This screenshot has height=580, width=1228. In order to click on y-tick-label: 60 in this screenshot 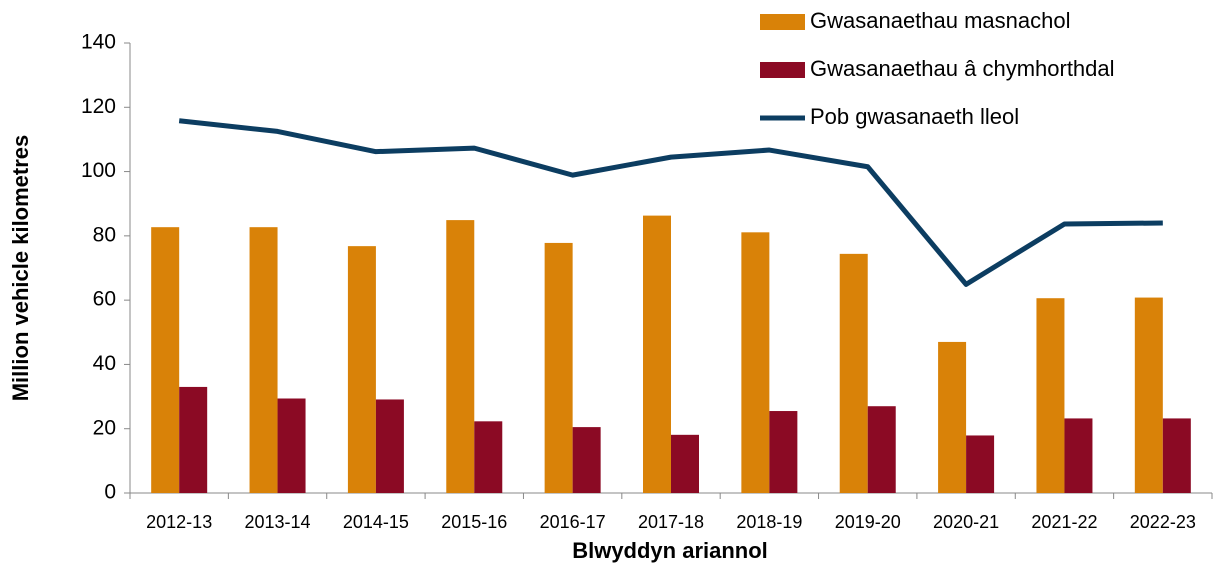, I will do `click(104, 299)`.